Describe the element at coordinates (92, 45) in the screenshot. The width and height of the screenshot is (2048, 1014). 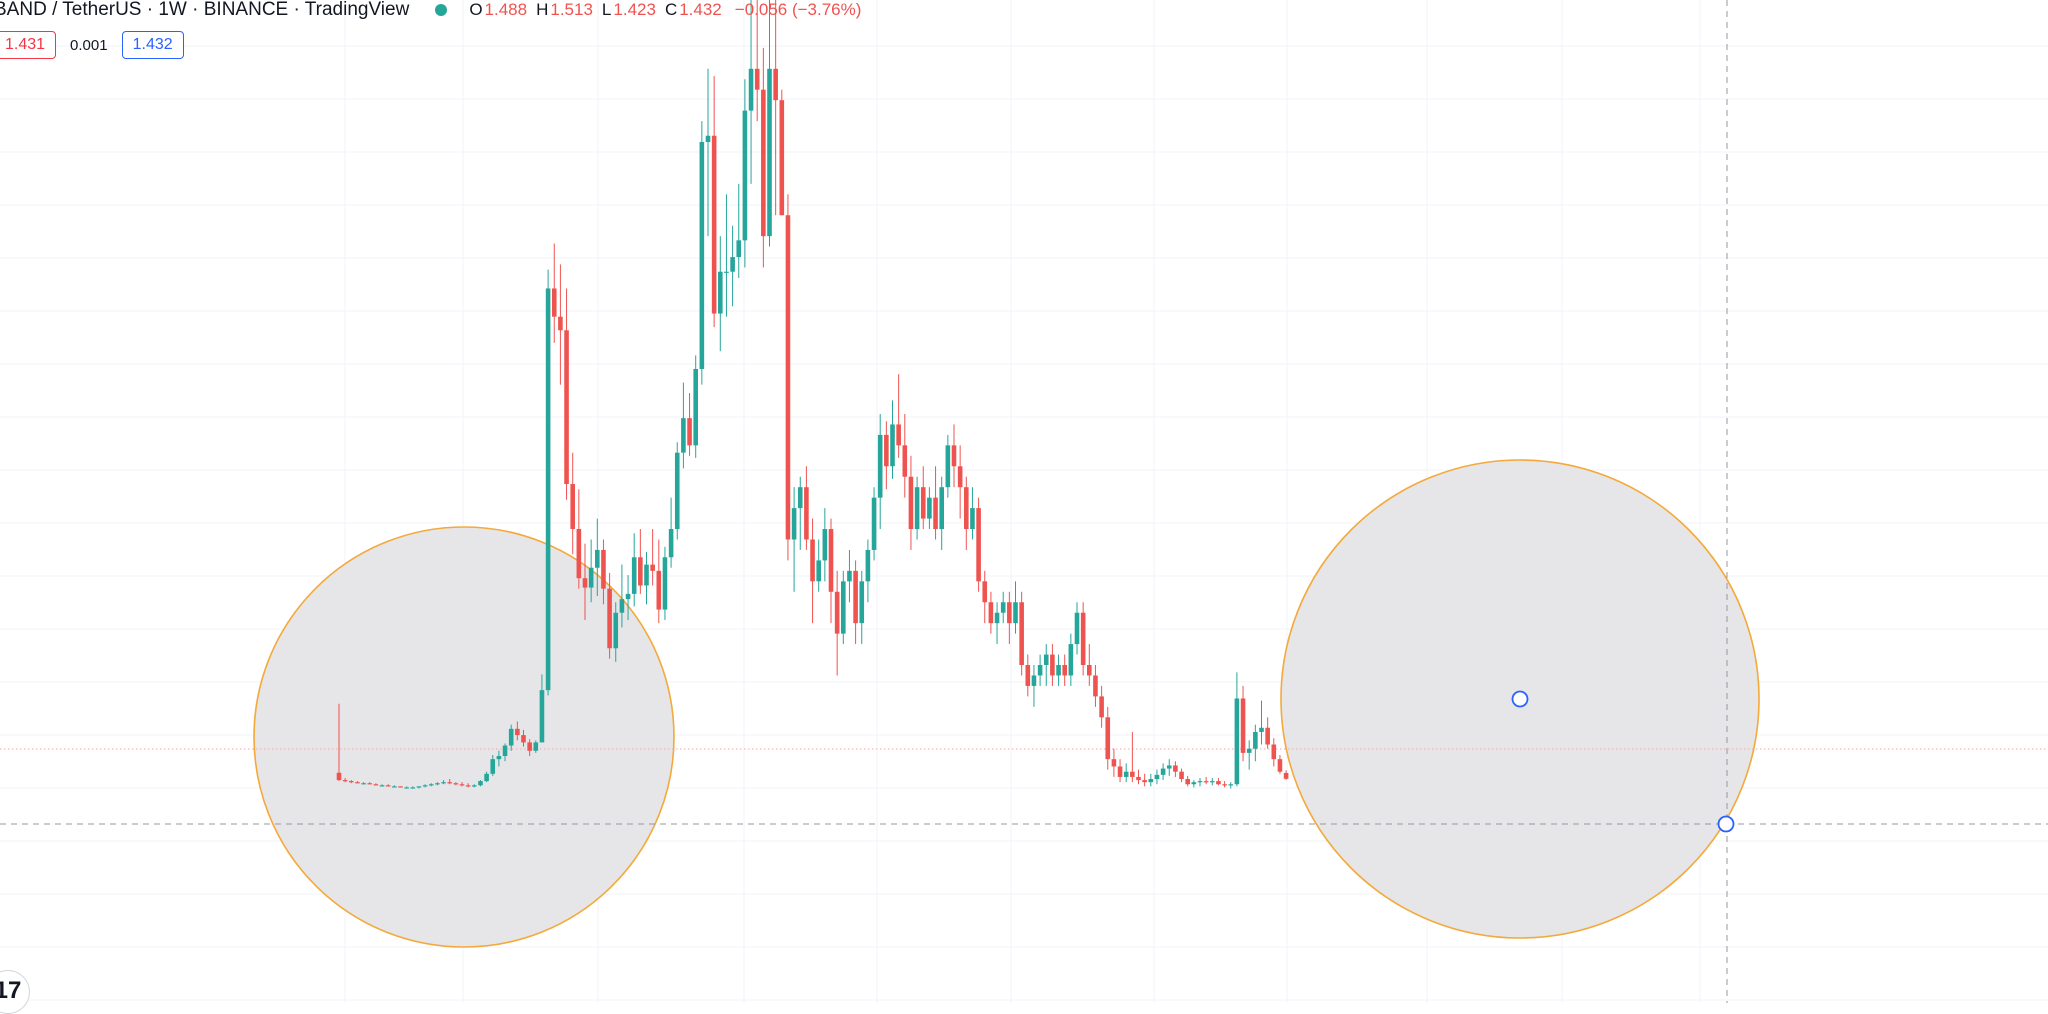
I see `buy-sell-panel: 1.431 0.001 1.432` at that location.